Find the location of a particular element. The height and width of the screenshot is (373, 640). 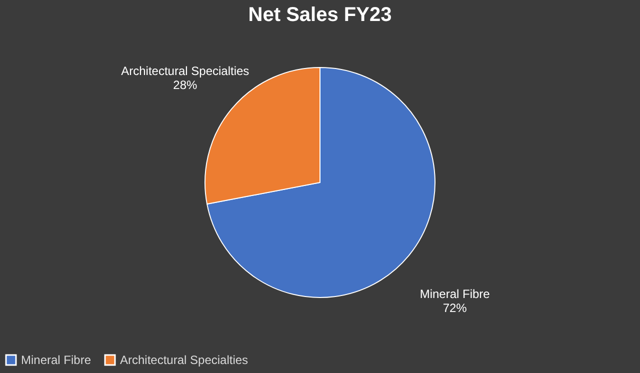

legend-label: Architectural Specialties is located at coordinates (184, 360).